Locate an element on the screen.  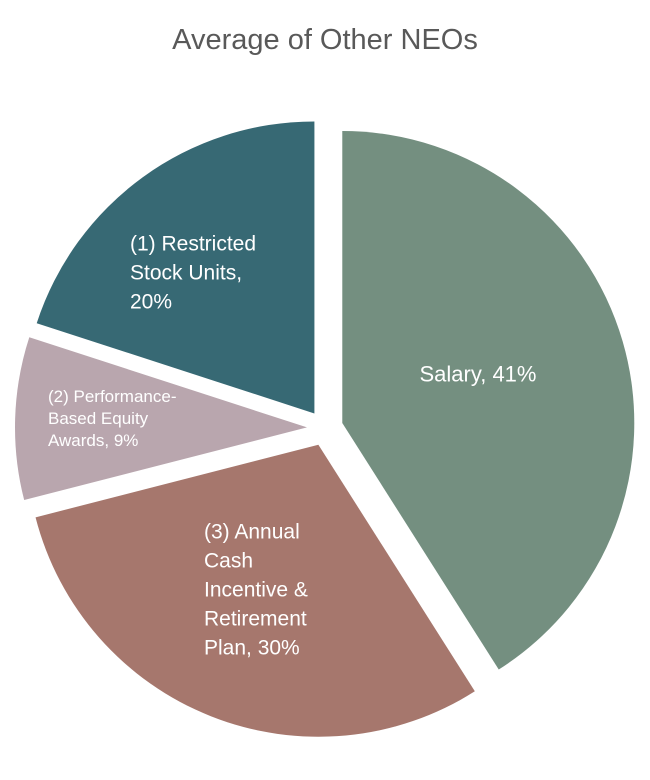
slice-label-line: Based Equity is located at coordinates (98, 418).